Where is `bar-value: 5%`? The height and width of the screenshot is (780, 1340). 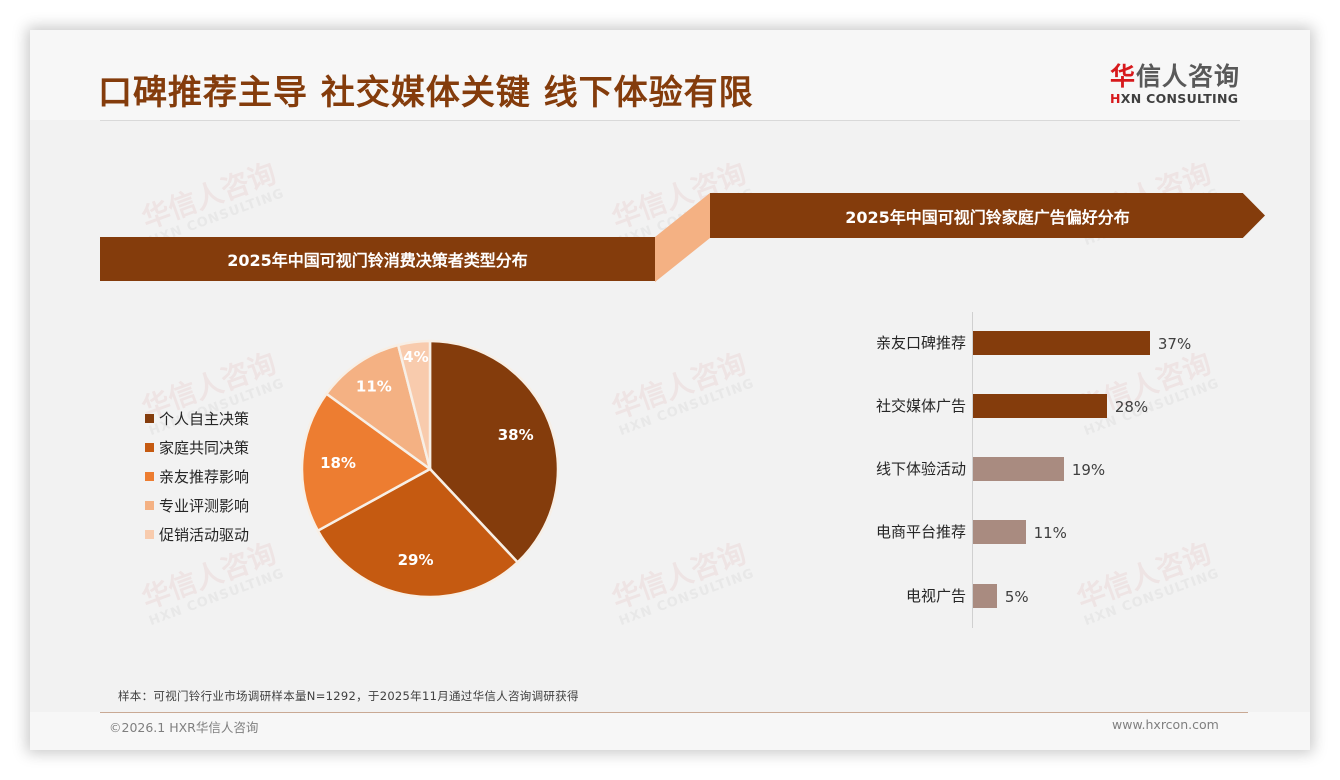 bar-value: 5% is located at coordinates (1016, 597).